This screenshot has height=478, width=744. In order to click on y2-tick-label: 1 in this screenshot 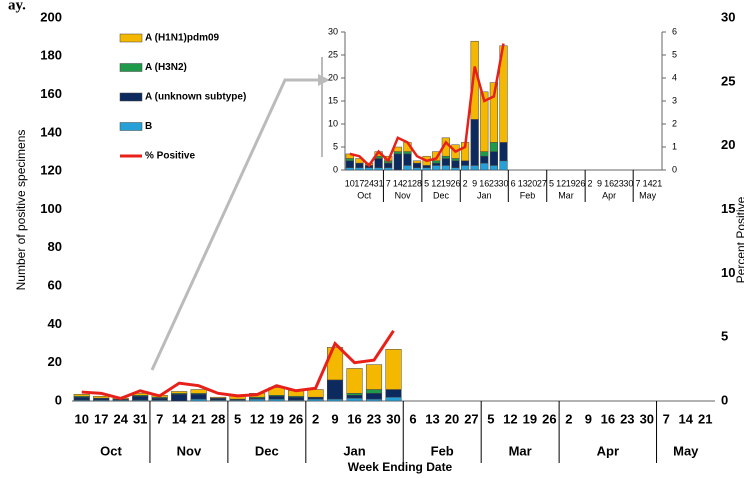, I will do `click(674, 146)`.